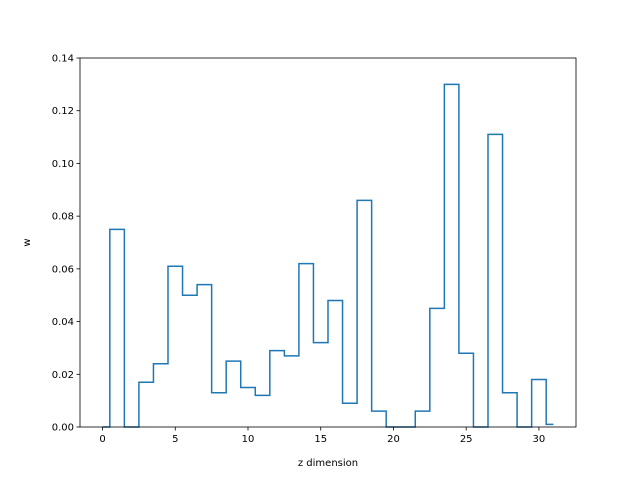 Image resolution: width=640 pixels, height=480 pixels. I want to click on y-tick-label: 0.02, so click(63, 375).